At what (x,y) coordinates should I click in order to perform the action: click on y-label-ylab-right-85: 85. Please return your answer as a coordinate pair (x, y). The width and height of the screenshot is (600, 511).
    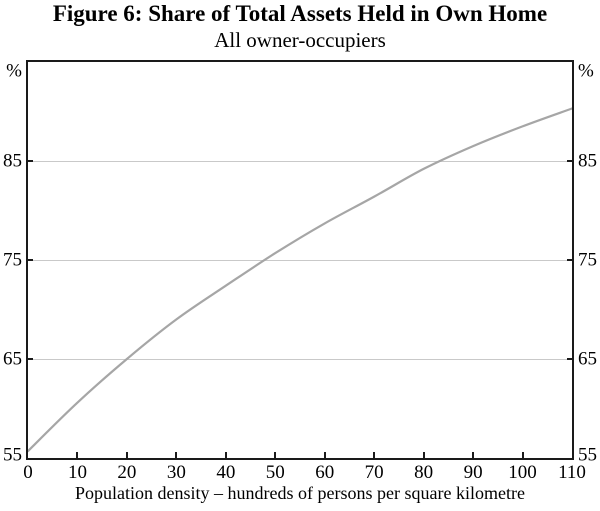
    Looking at the image, I should click on (587, 161).